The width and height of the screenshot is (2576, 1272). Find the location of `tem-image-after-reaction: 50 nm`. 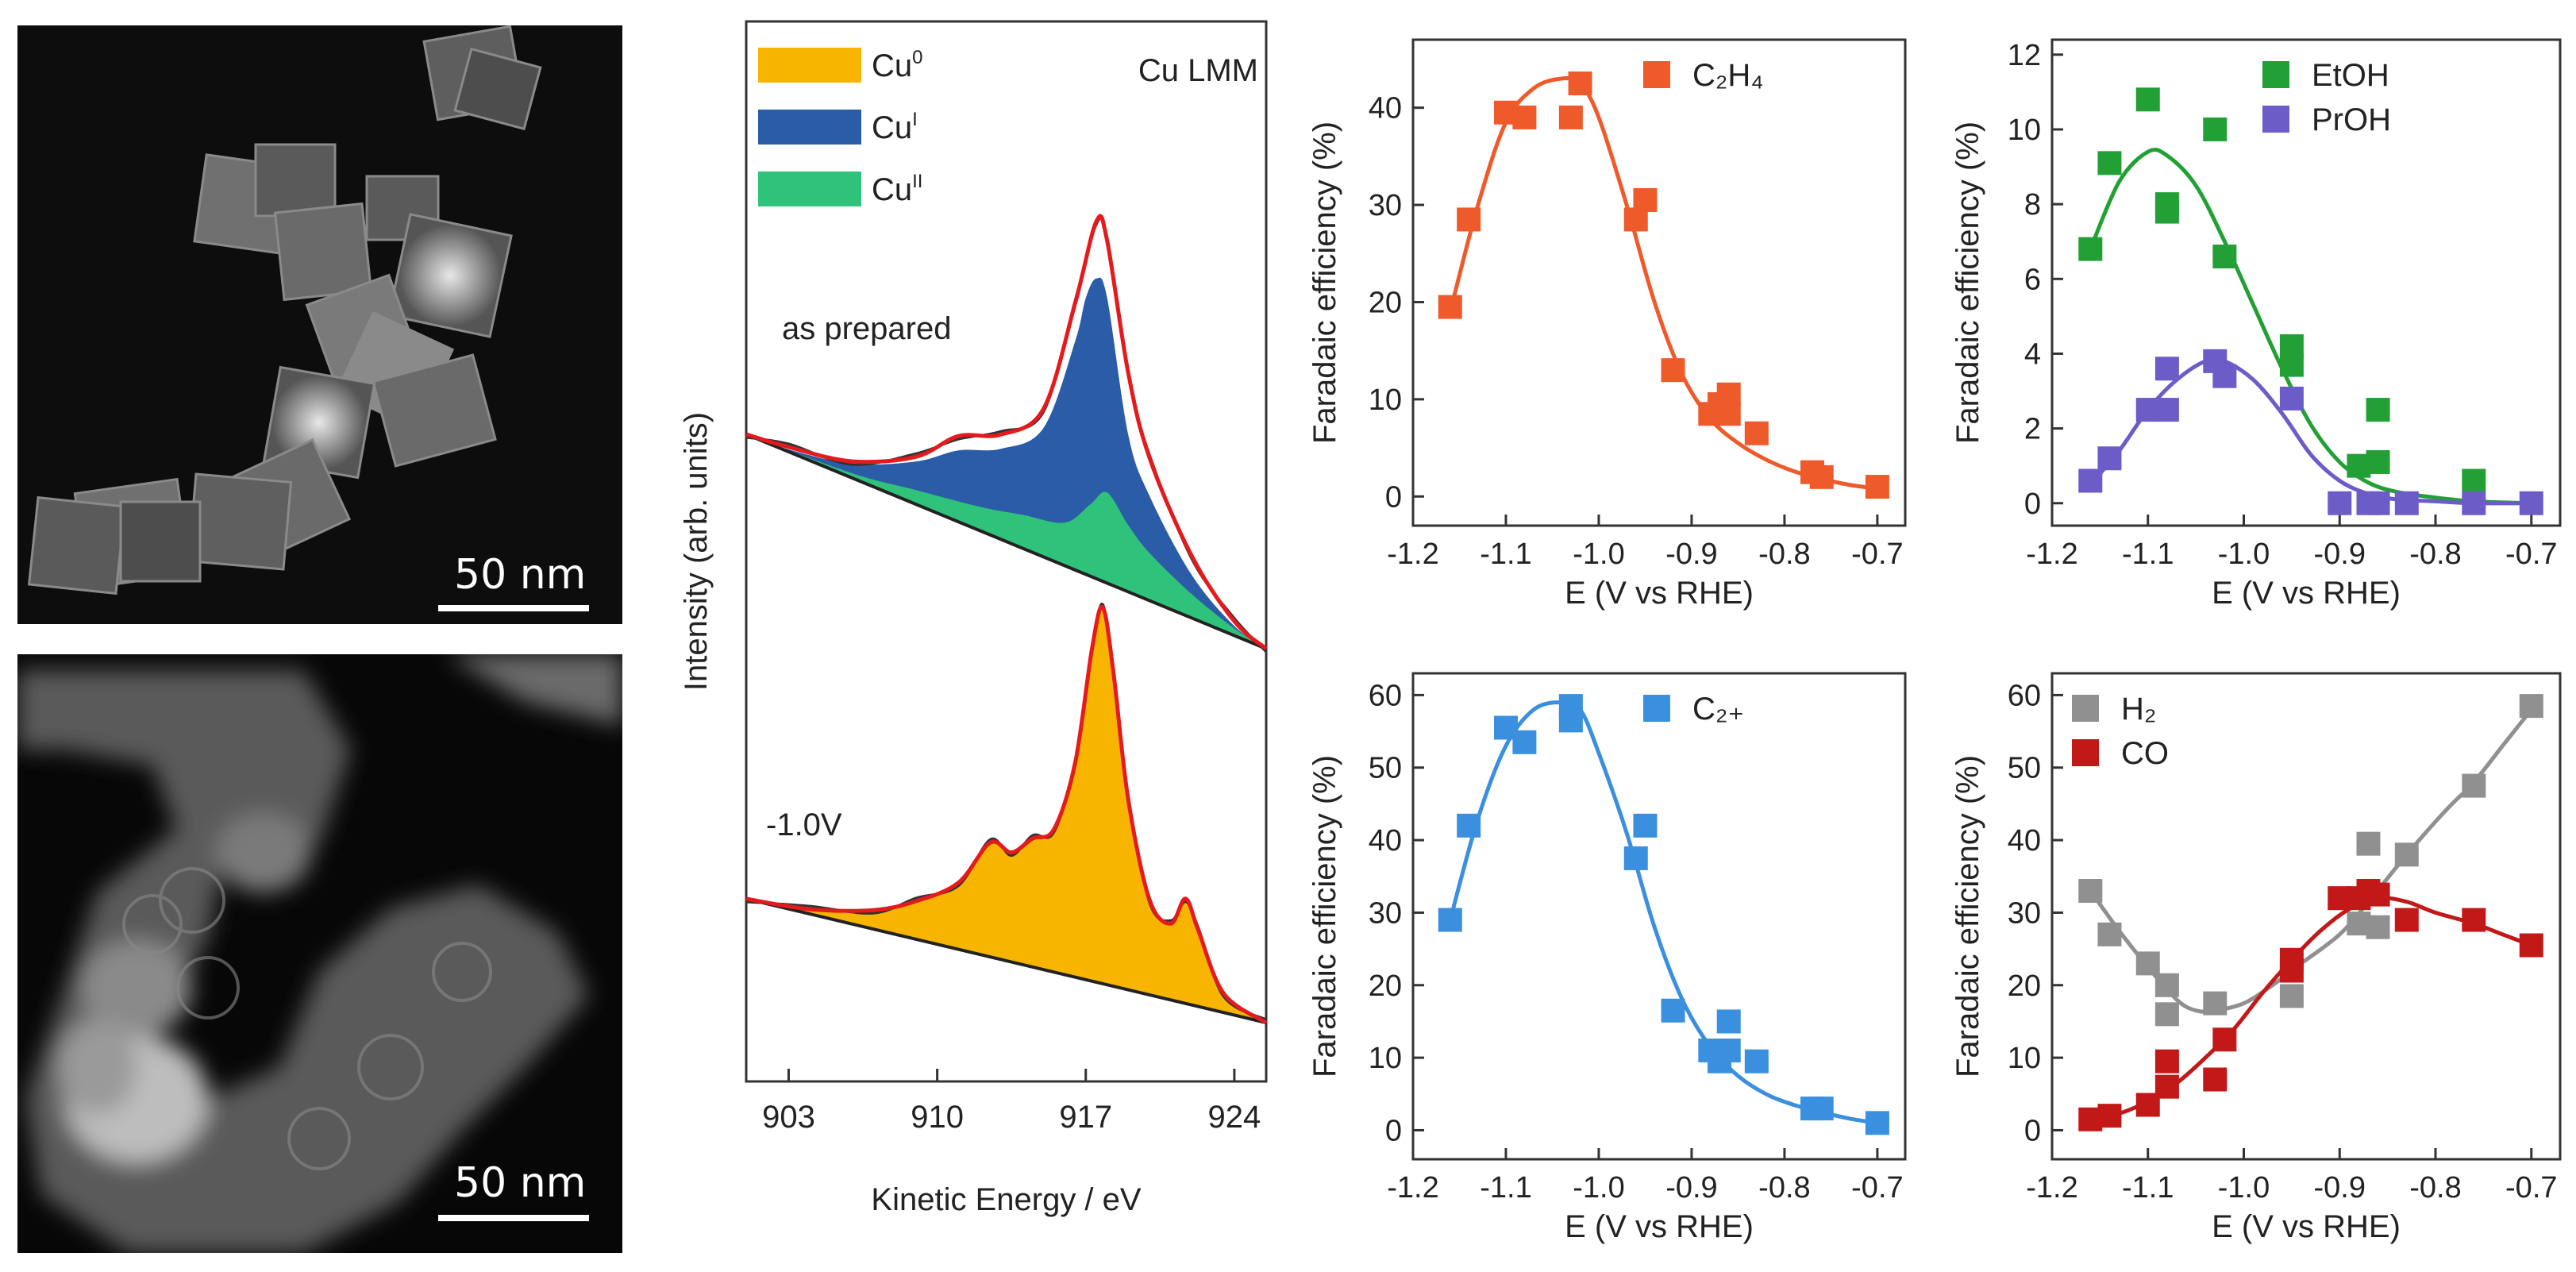

tem-image-after-reaction: 50 nm is located at coordinates (319, 954).